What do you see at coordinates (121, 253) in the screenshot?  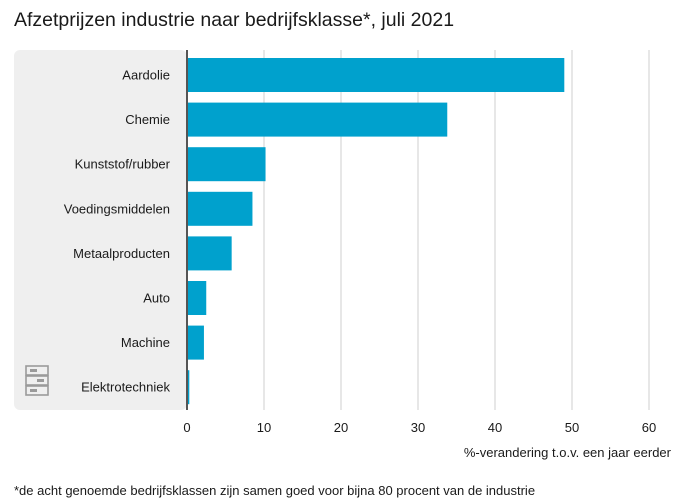 I see `category-label: Metaalproducten` at bounding box center [121, 253].